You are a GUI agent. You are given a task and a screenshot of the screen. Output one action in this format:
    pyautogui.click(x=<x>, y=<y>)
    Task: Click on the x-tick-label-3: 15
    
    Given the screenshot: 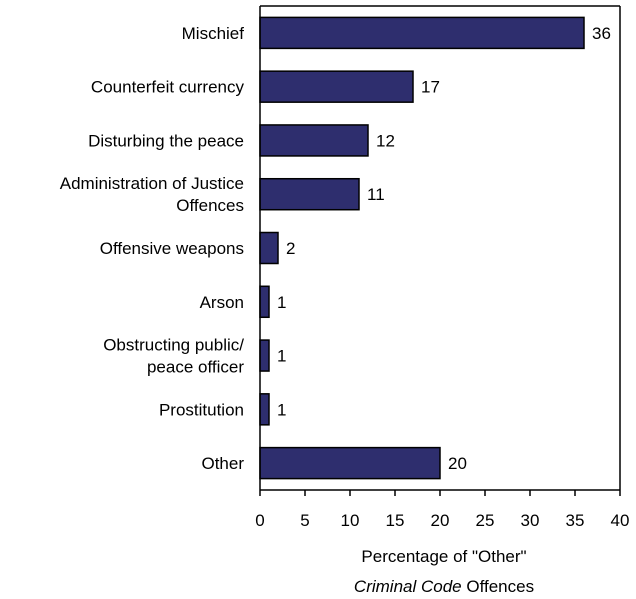 What is the action you would take?
    pyautogui.click(x=395, y=520)
    